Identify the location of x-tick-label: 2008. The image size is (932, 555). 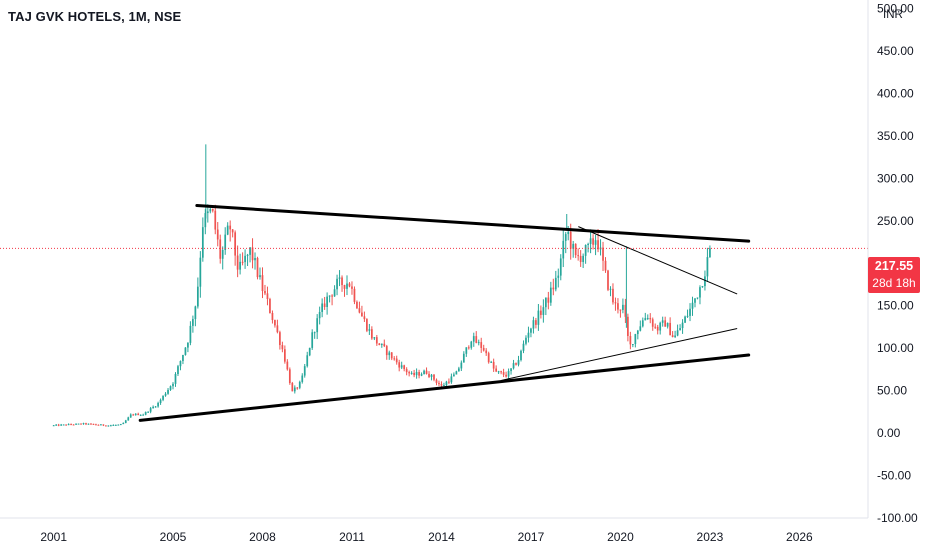
(262, 537).